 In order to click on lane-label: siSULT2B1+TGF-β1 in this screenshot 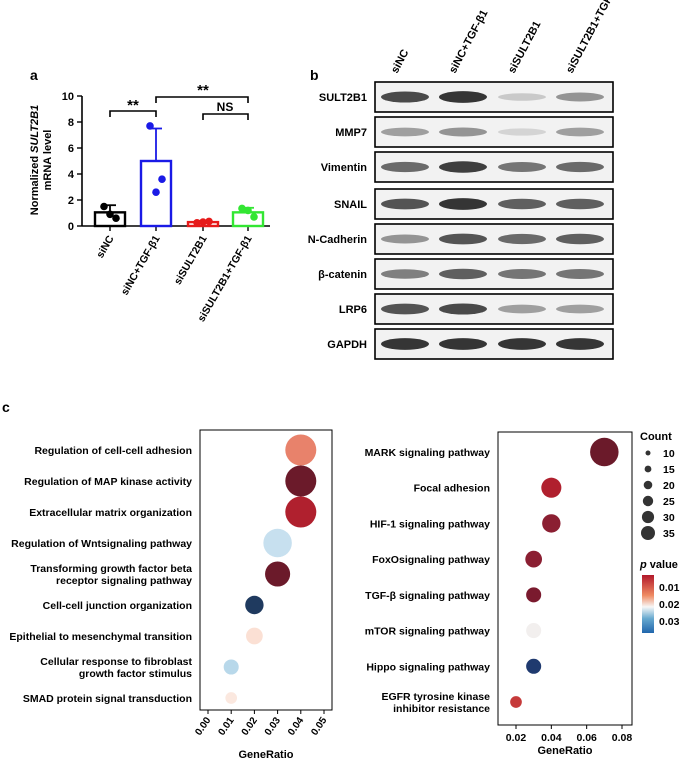, I will do `click(593, 37)`.